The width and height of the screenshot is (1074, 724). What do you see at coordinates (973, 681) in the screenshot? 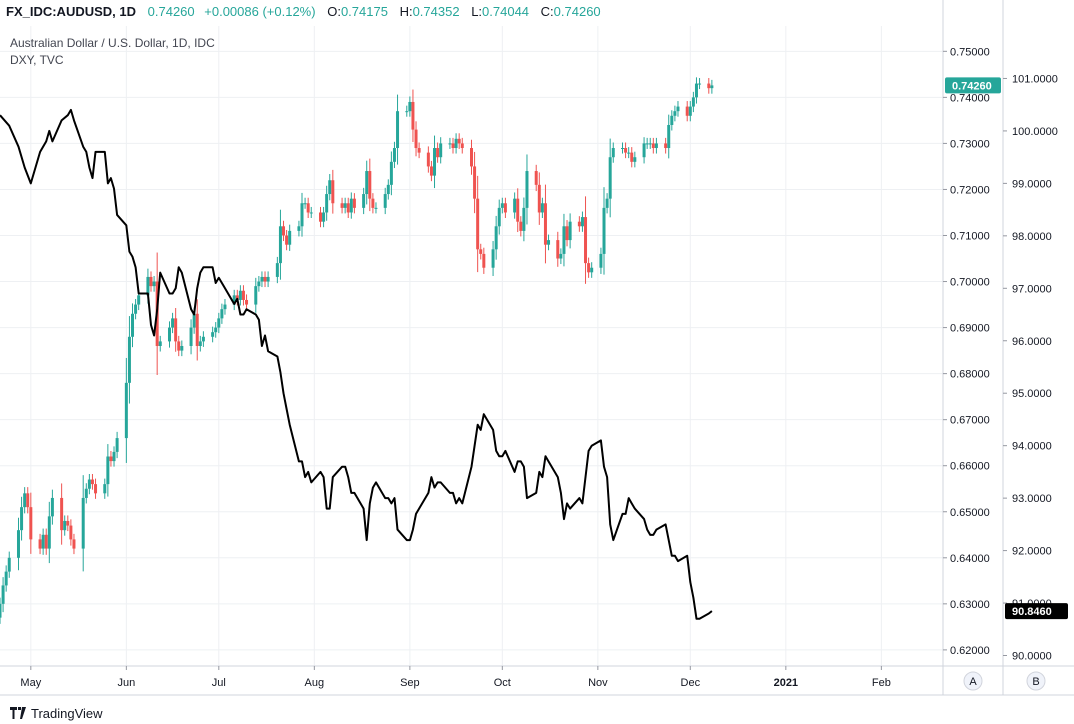
I see `axis-button-a` at bounding box center [973, 681].